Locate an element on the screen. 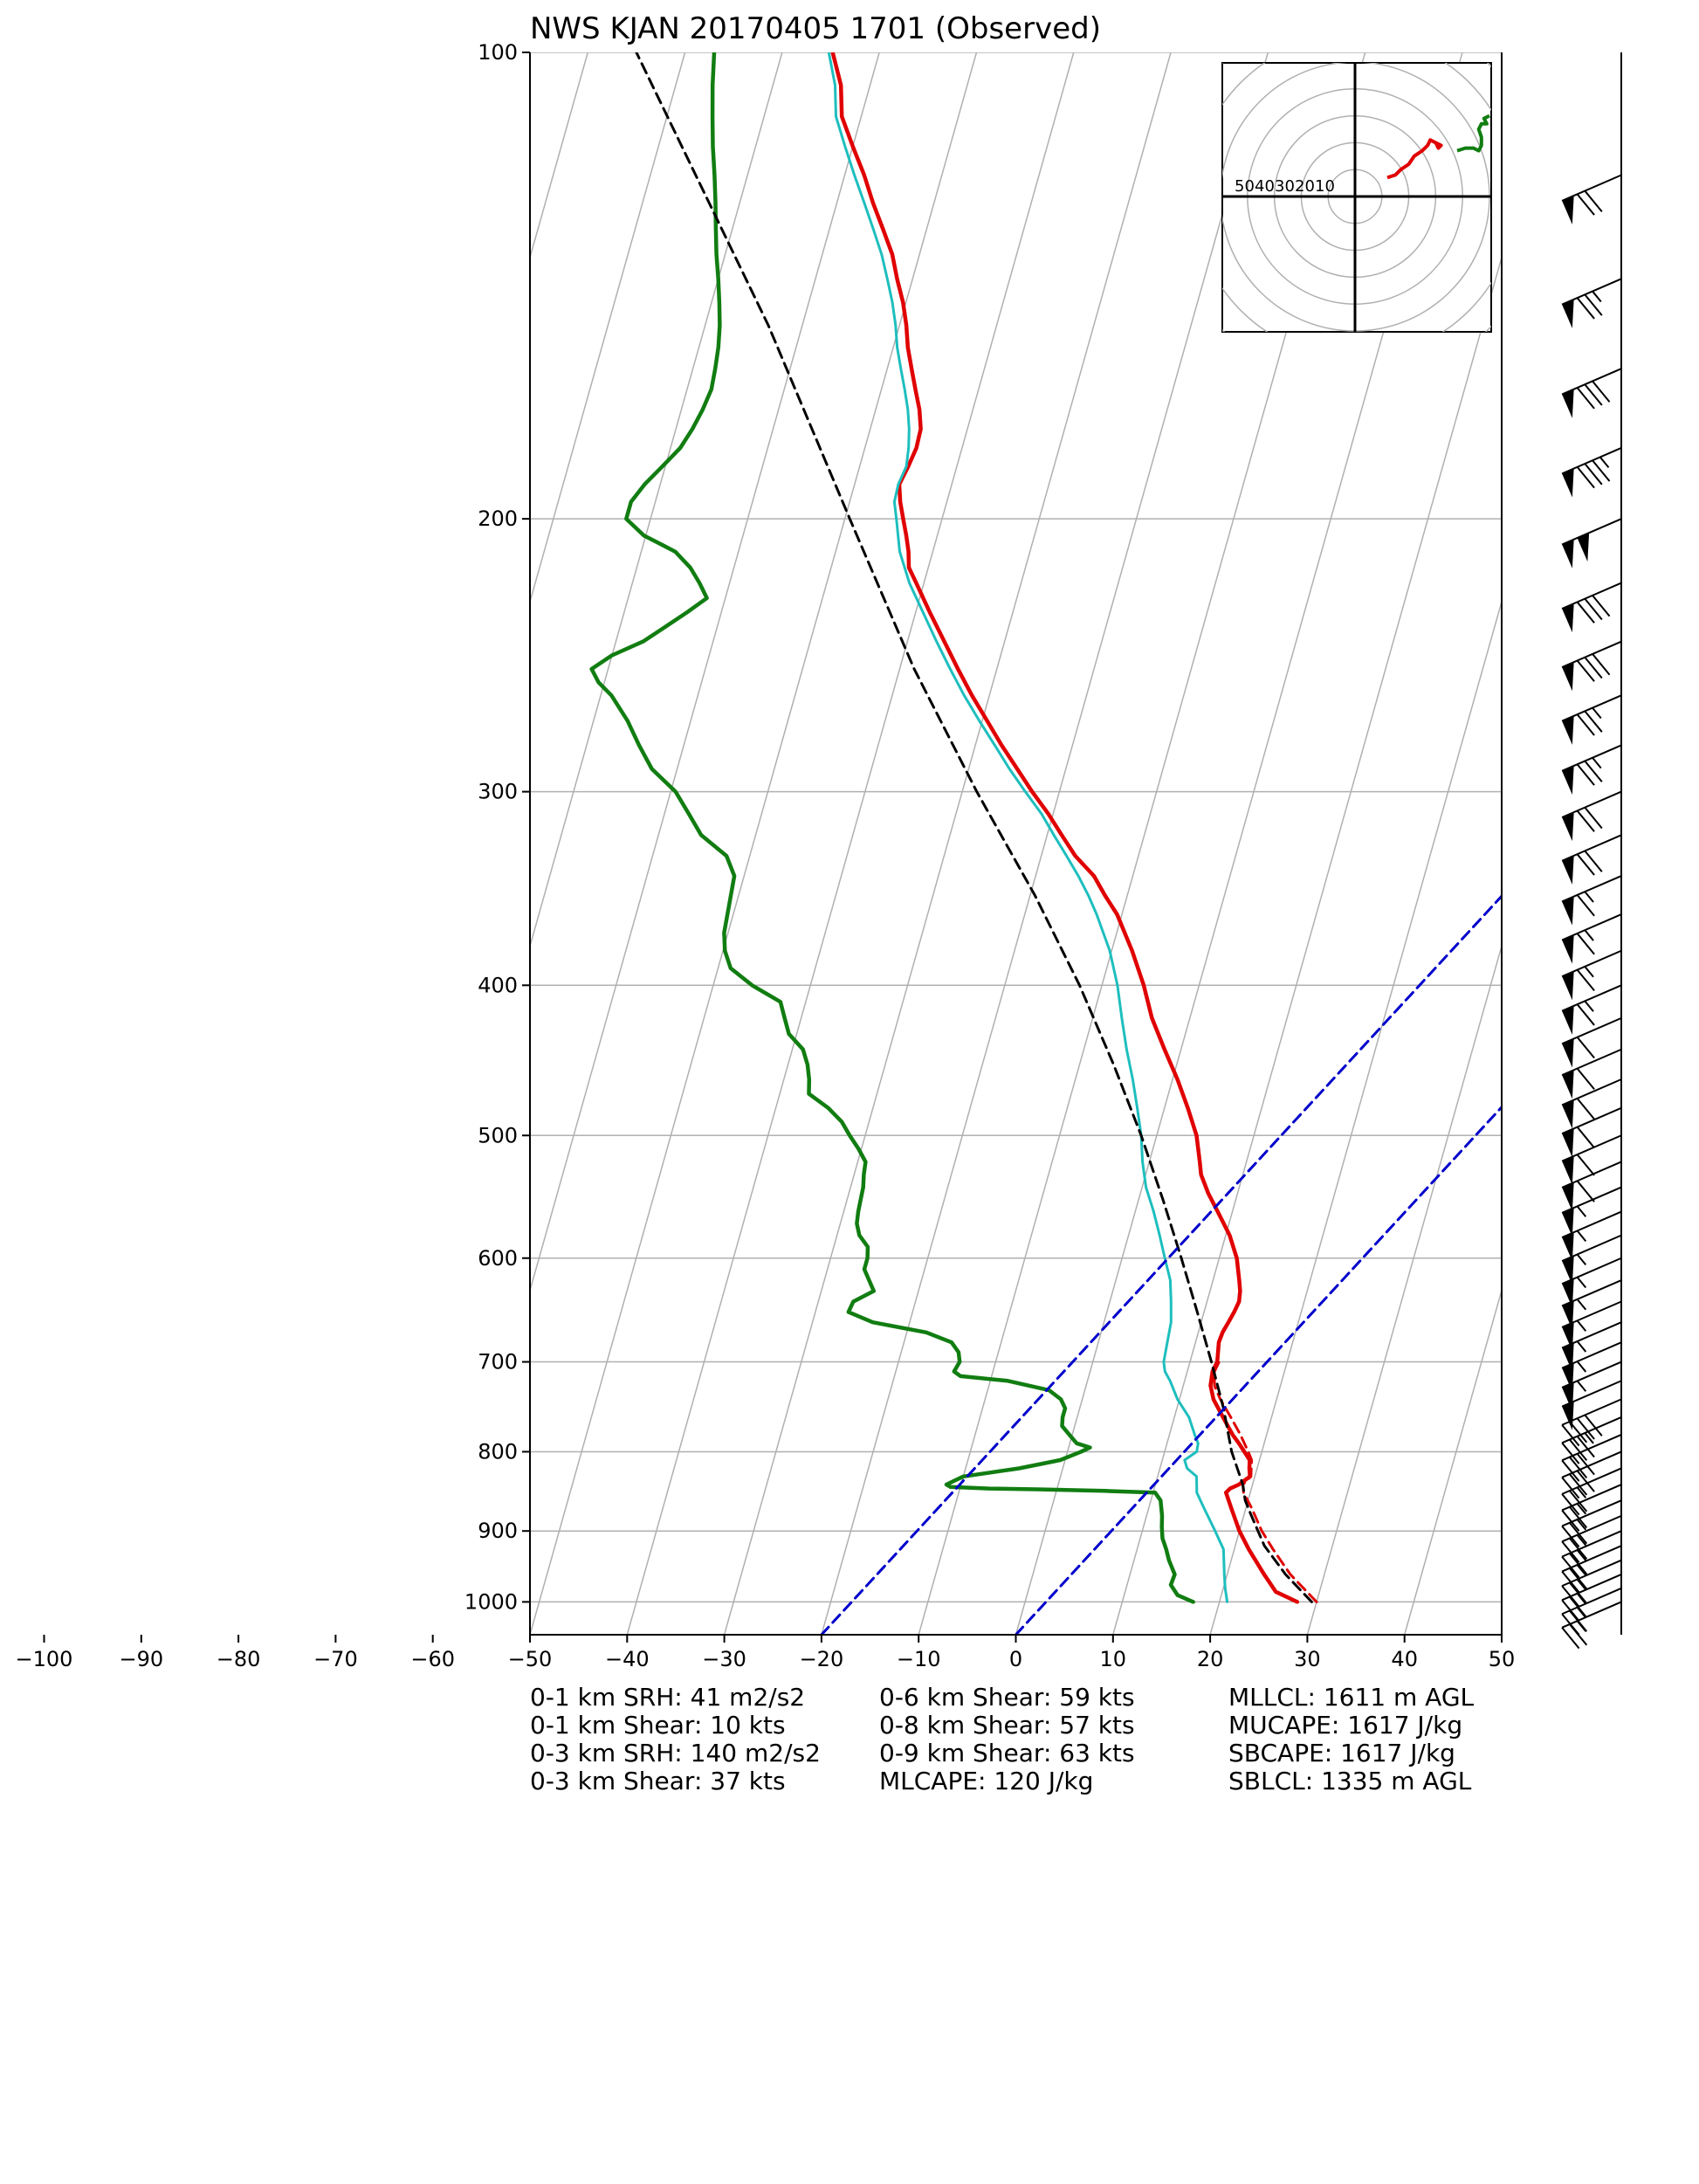 The width and height of the screenshot is (1699, 2184). stat-shear-0-8km: 0-8 km Shear: 57 kts is located at coordinates (1007, 1725).